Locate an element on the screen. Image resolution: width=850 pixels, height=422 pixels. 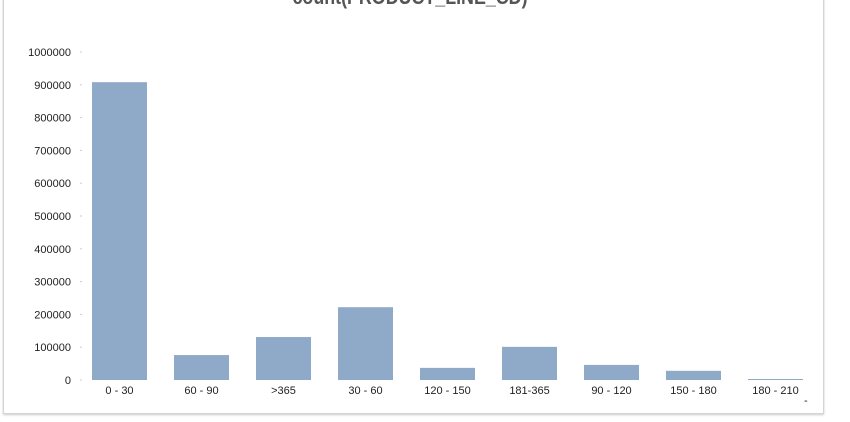
y-tick-label: 0 is located at coordinates (68, 381).